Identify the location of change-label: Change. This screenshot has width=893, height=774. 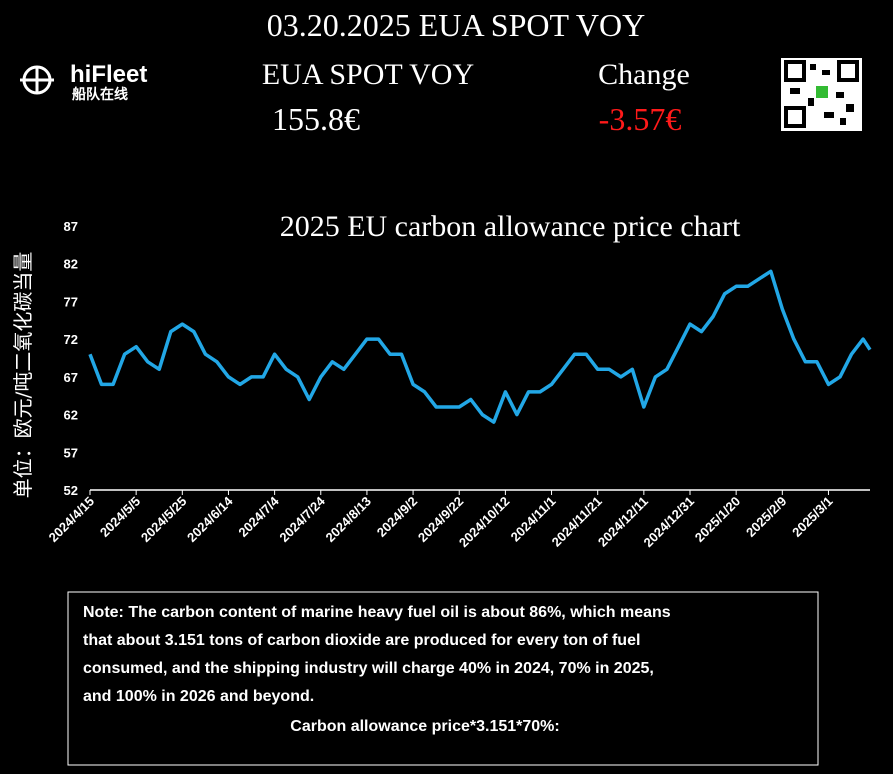
(644, 74).